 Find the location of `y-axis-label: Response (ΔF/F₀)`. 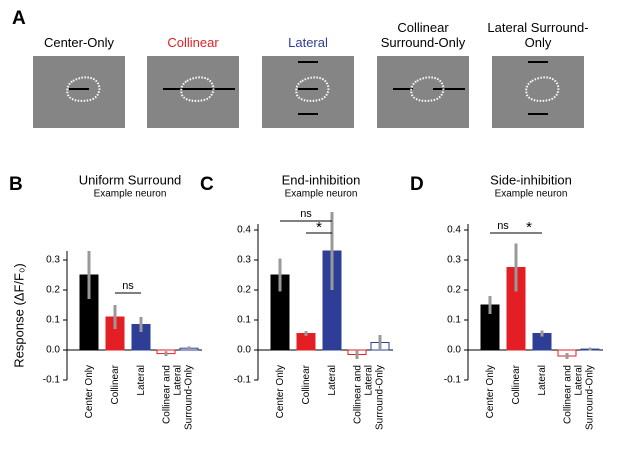

y-axis-label: Response (ΔF/F₀) is located at coordinates (18, 315).